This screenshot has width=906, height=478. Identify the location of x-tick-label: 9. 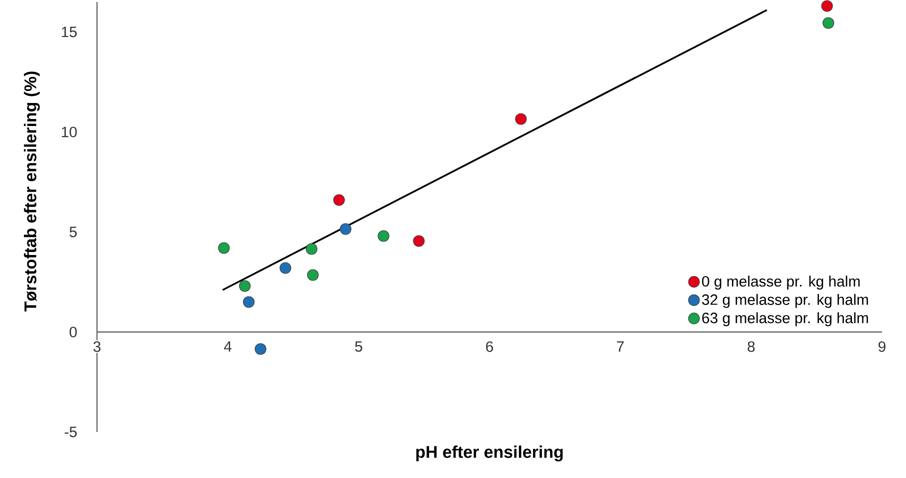
(882, 346).